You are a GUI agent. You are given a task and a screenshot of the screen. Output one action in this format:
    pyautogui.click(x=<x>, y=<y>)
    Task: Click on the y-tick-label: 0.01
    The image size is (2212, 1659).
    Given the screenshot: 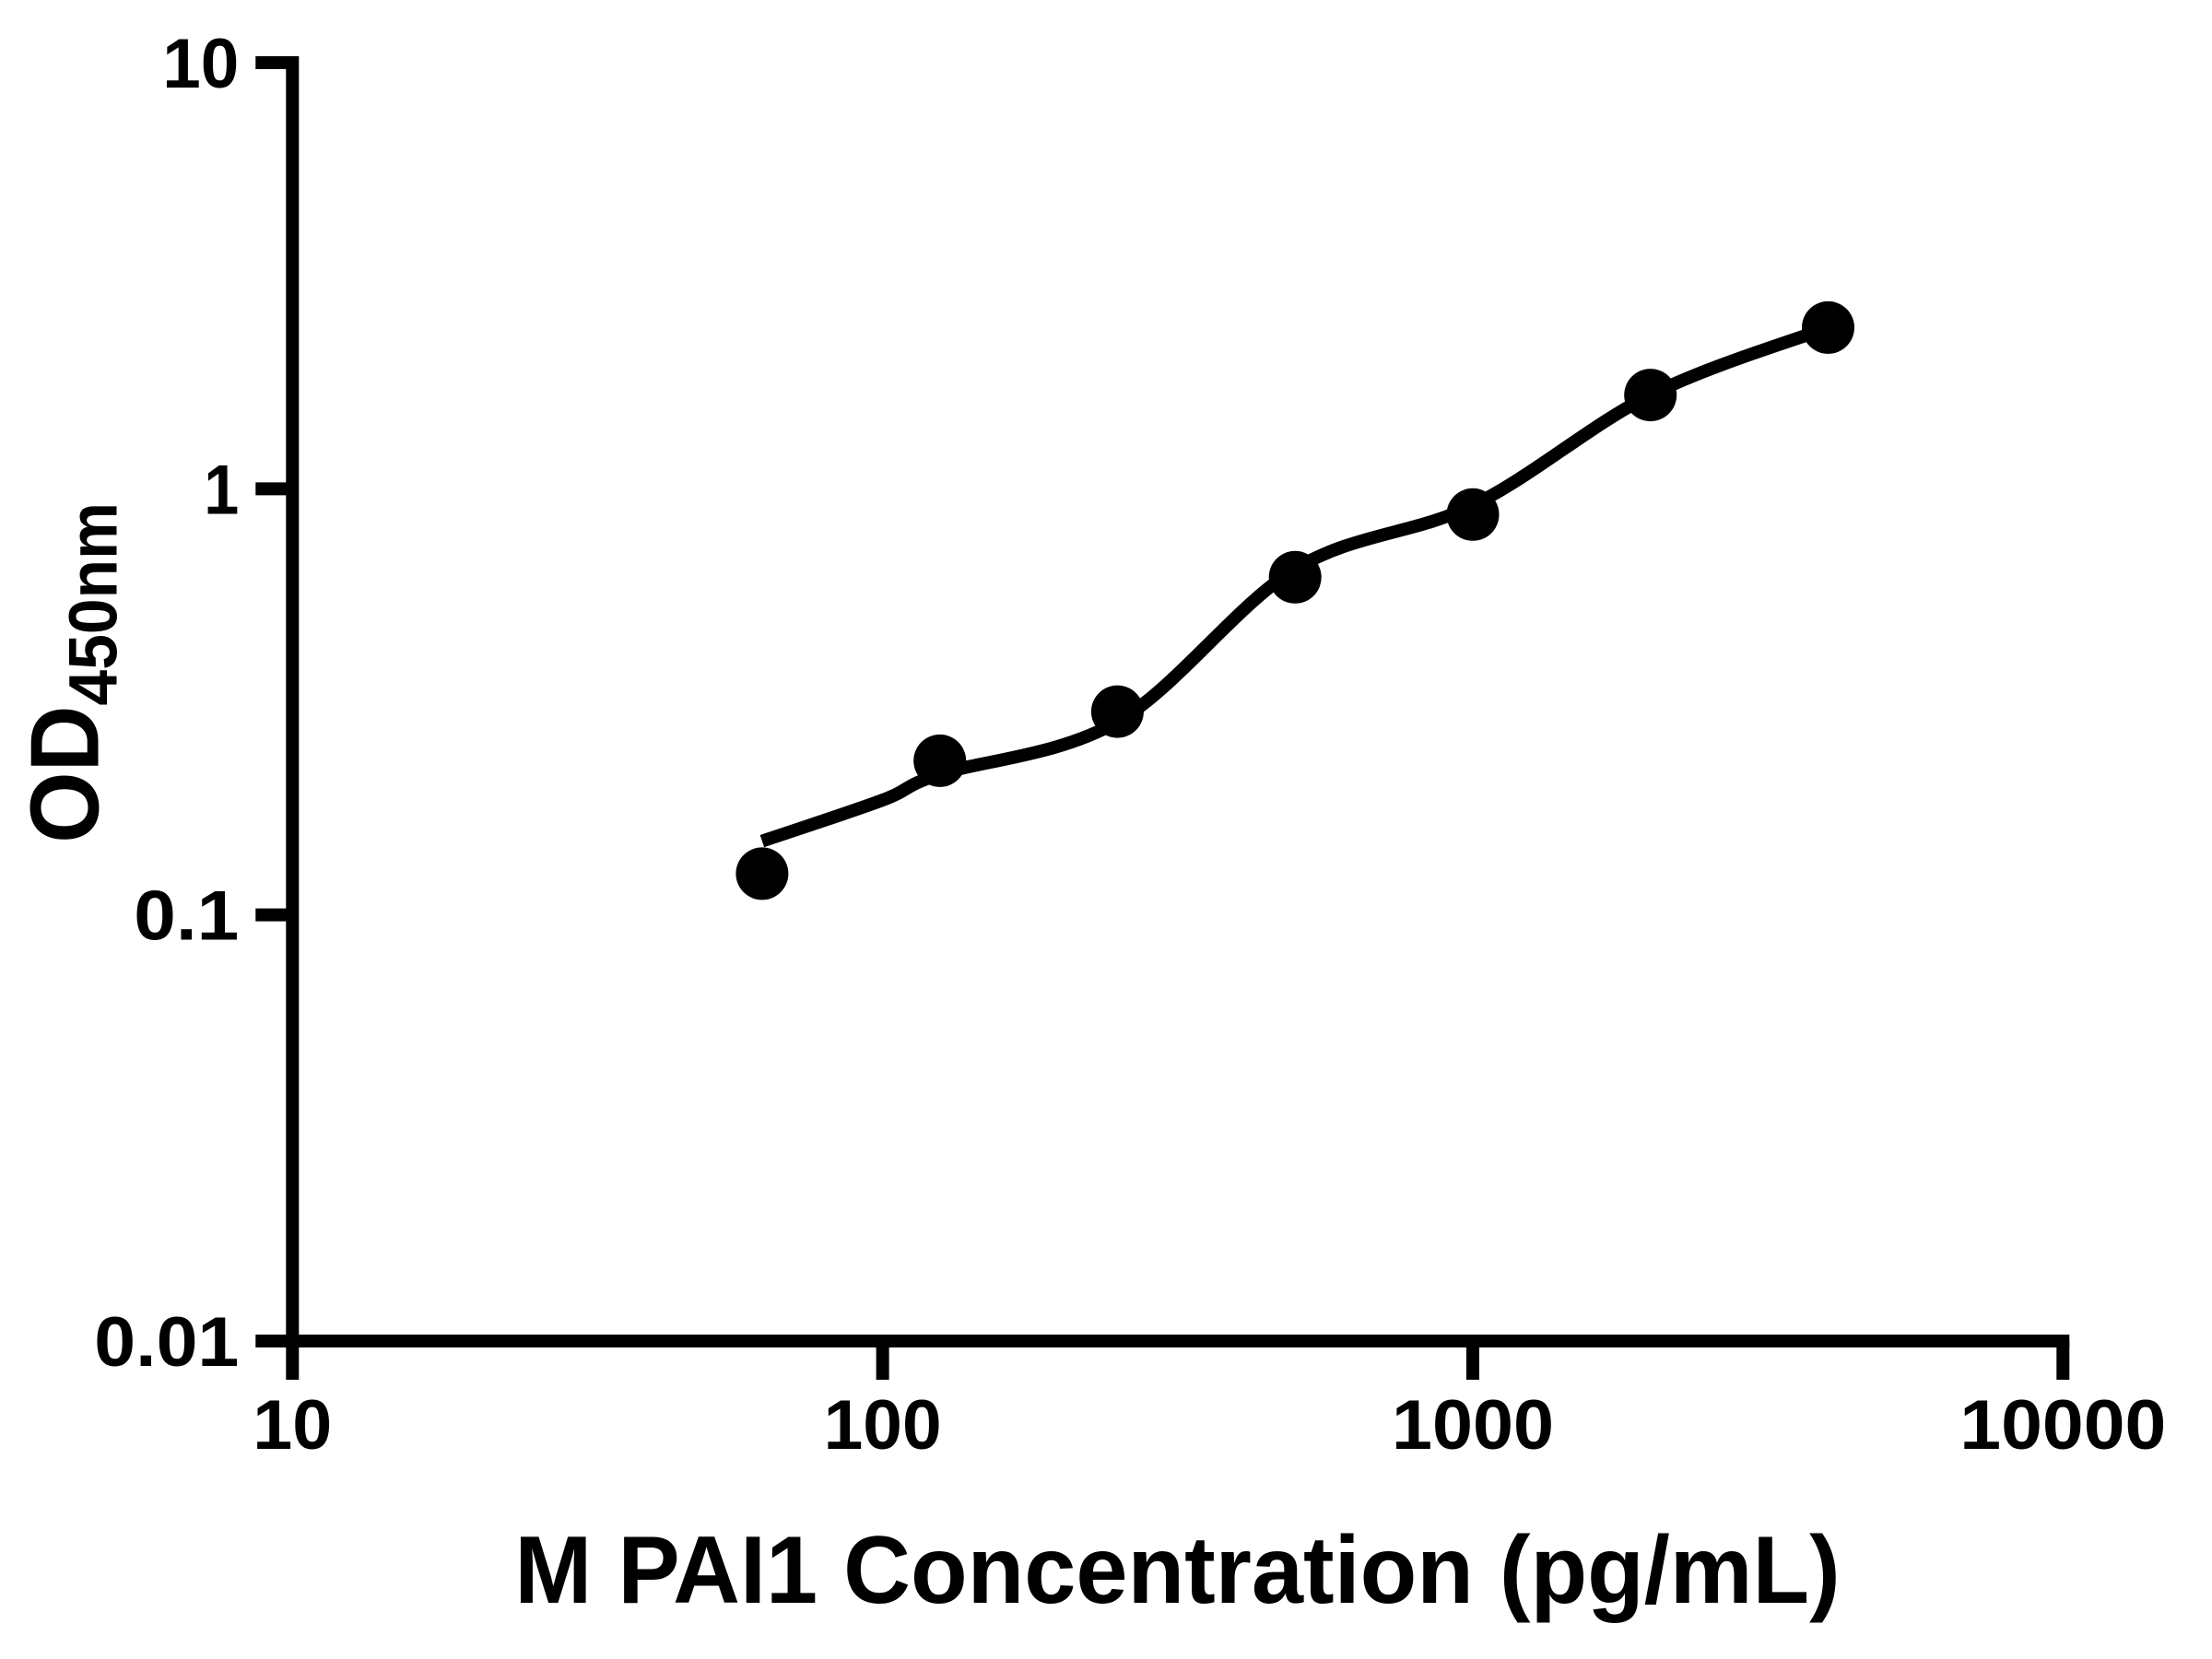 What is the action you would take?
    pyautogui.click(x=166, y=1342)
    